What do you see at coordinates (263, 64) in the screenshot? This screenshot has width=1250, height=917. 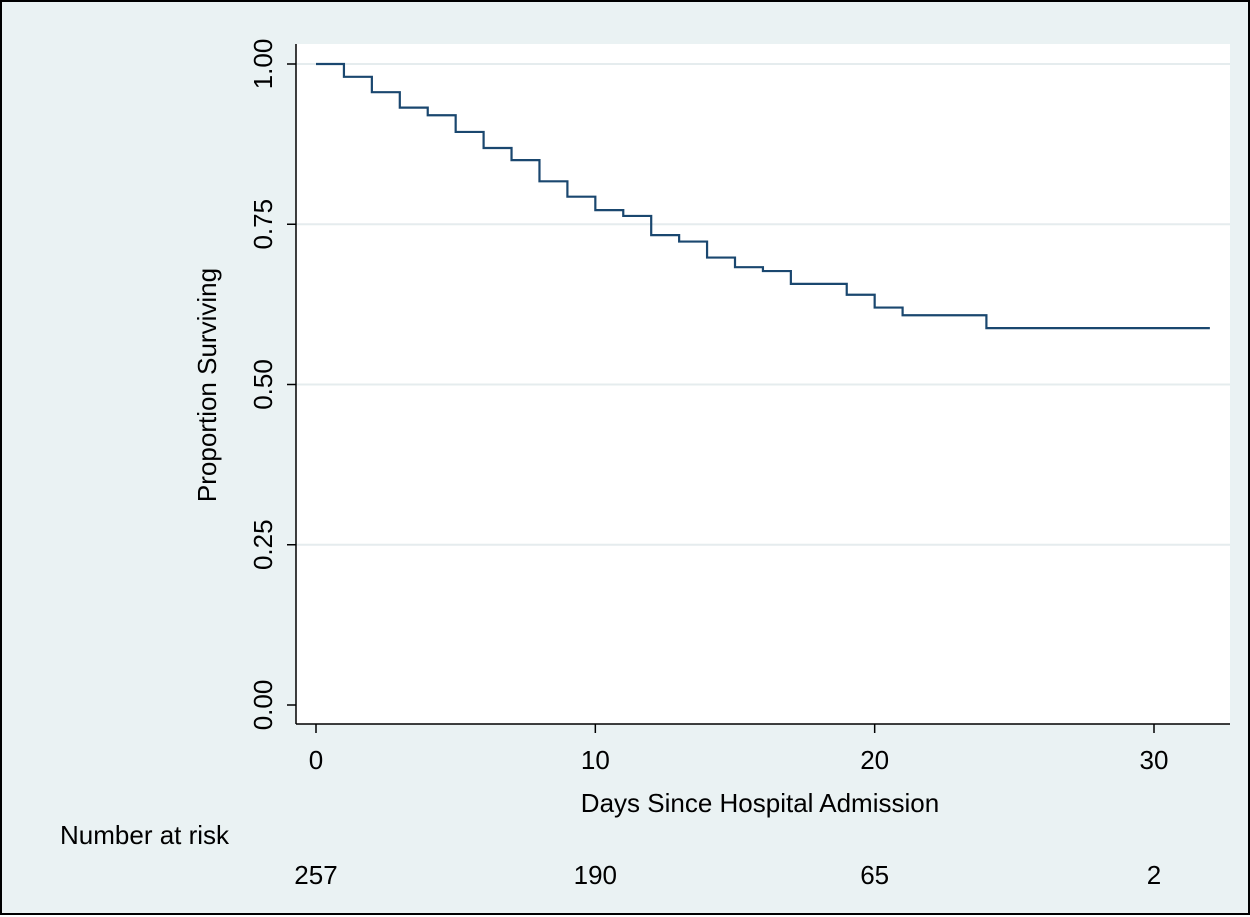 I see `y-tick-label: 1.00` at bounding box center [263, 64].